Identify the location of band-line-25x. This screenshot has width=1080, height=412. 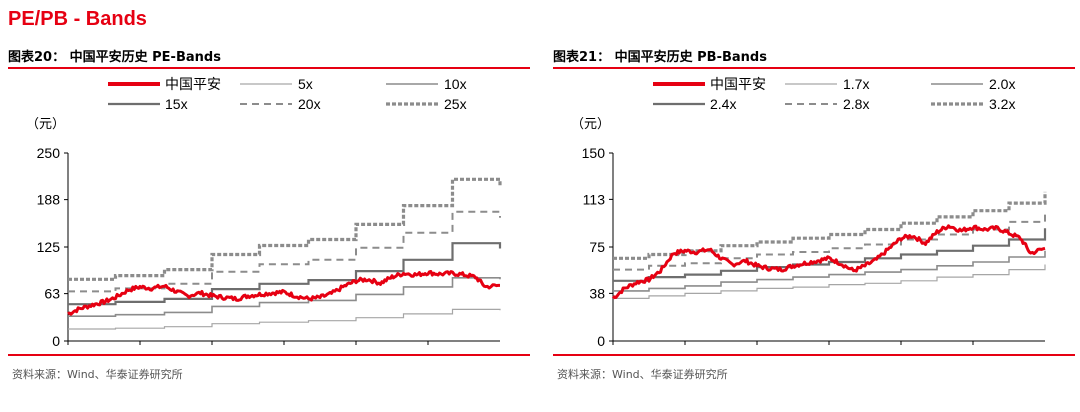
(285, 229).